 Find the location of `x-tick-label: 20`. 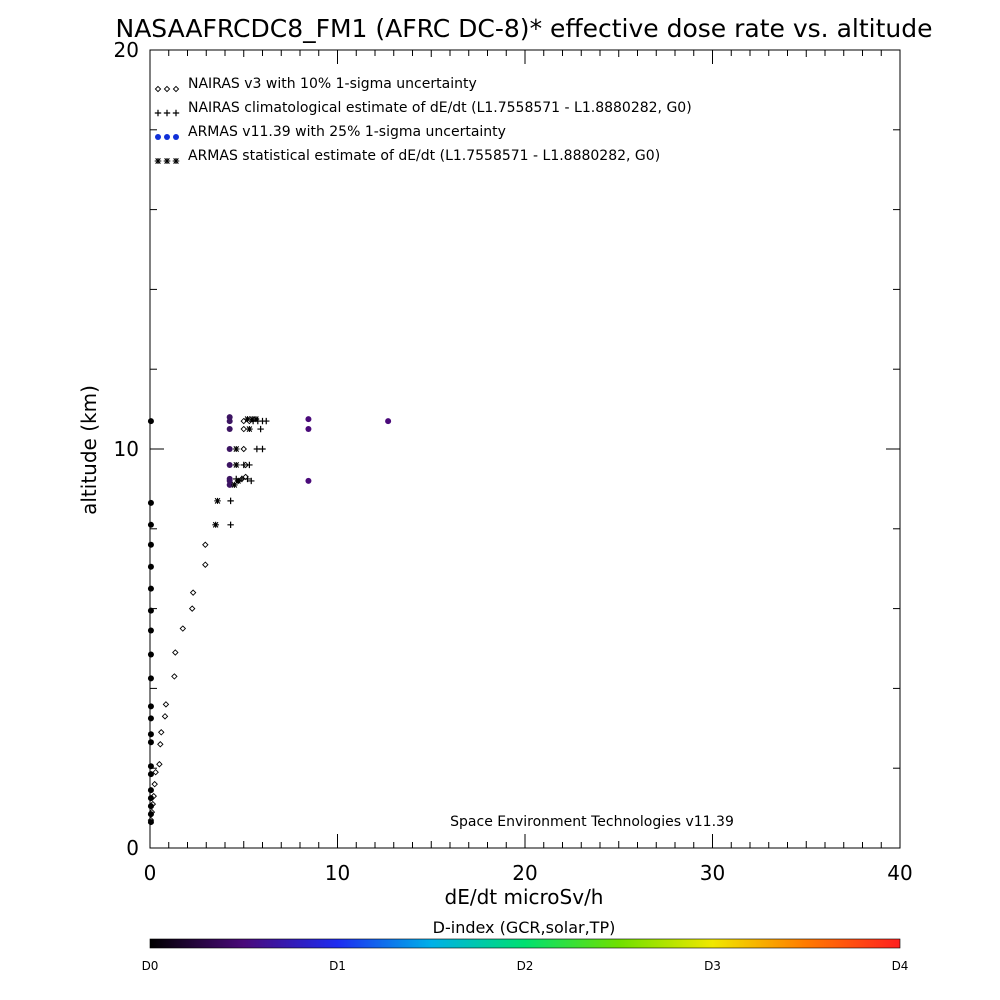

x-tick-label: 20 is located at coordinates (524, 873).